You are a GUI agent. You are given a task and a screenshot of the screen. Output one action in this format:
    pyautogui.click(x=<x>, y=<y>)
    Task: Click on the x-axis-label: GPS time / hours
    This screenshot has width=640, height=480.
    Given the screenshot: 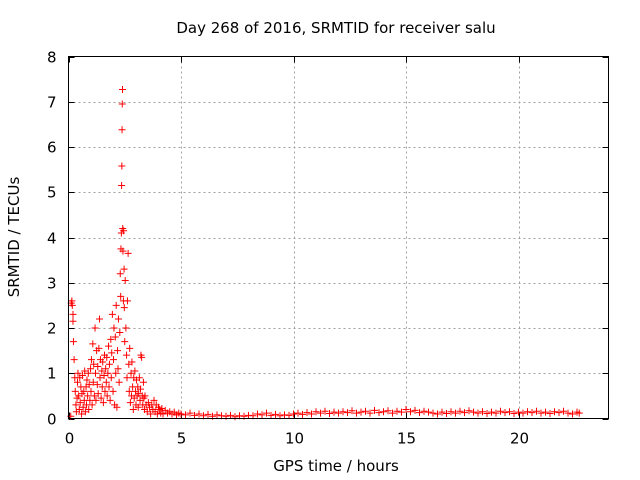 What is the action you would take?
    pyautogui.click(x=336, y=466)
    